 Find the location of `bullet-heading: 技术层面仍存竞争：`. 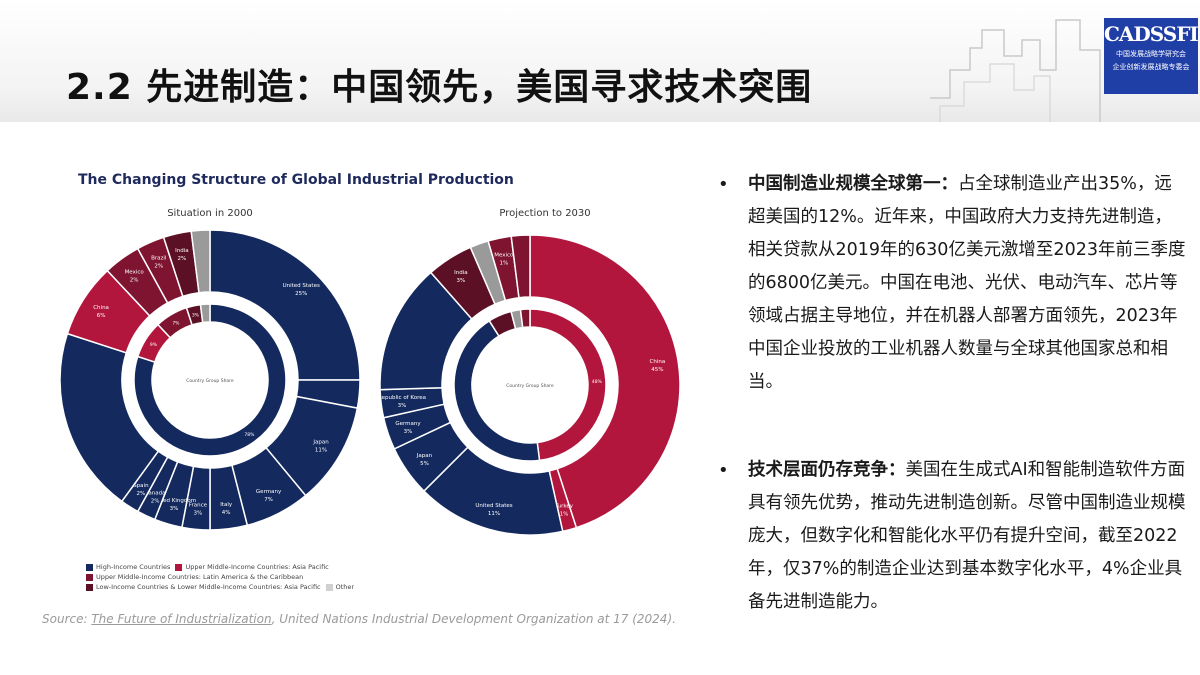

bullet-heading: 技术层面仍存竞争： is located at coordinates (827, 470).